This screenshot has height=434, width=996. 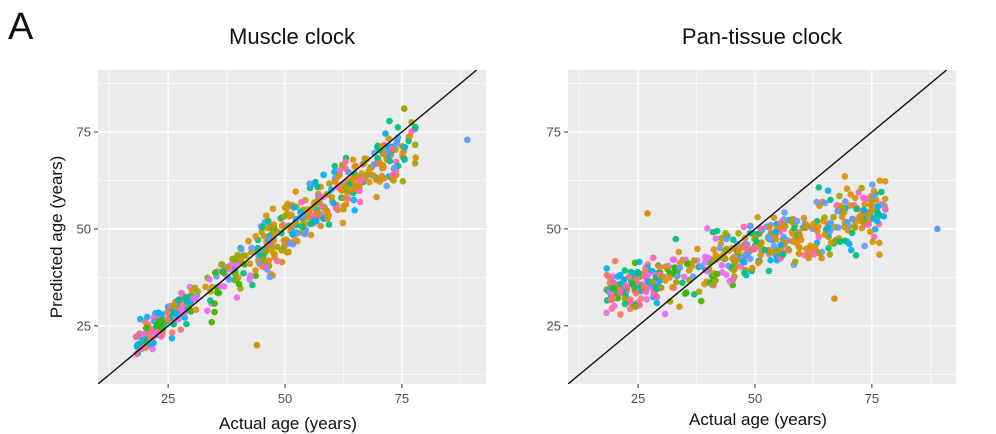 I want to click on x-tick-label: 25, so click(x=638, y=398).